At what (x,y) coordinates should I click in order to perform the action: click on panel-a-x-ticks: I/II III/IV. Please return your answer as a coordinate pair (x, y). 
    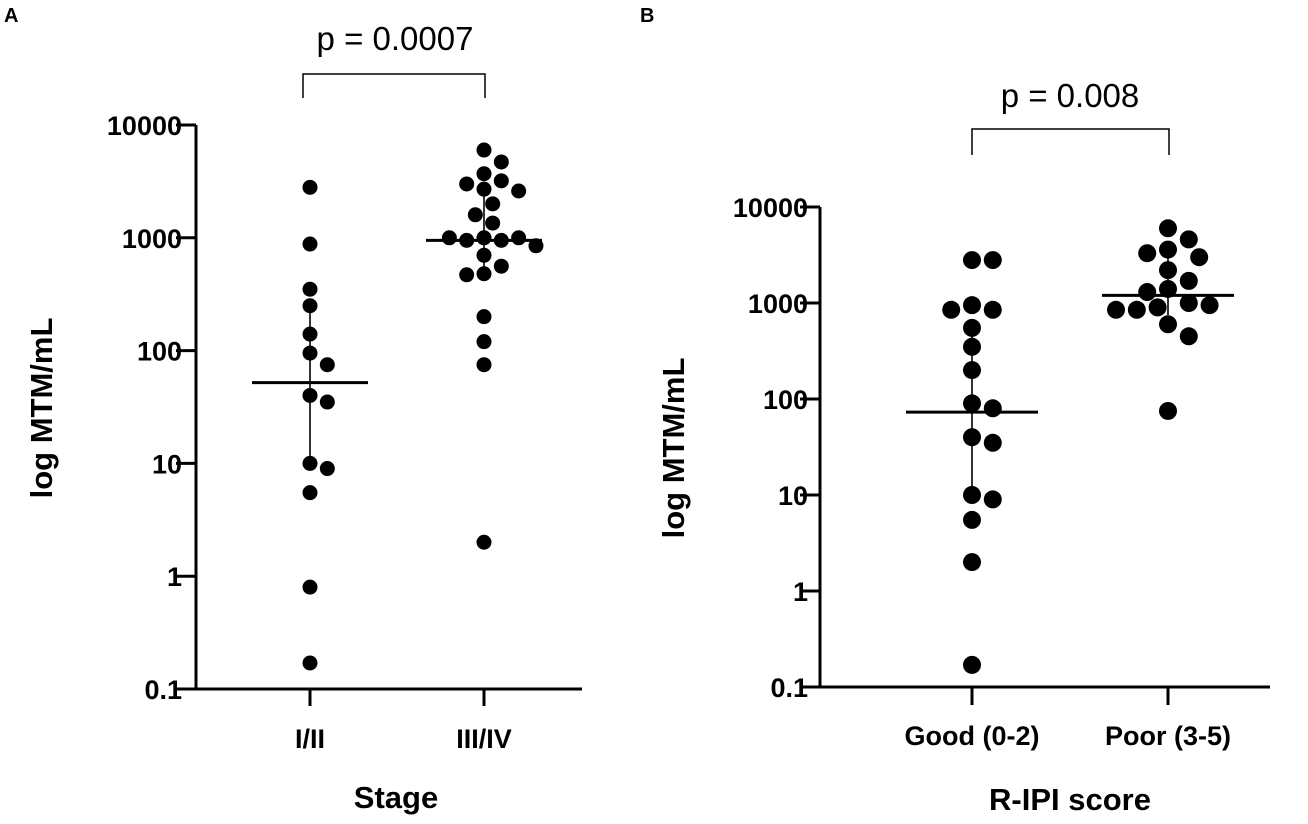
    Looking at the image, I should click on (403, 721).